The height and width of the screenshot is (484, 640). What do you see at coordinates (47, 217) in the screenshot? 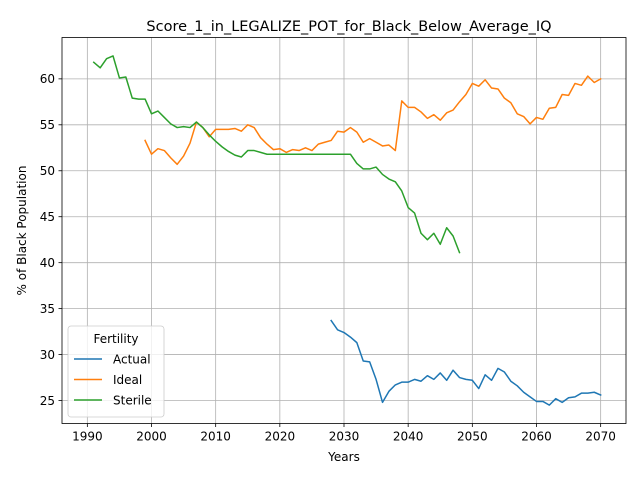
I see `y-tick-label: 45` at bounding box center [47, 217].